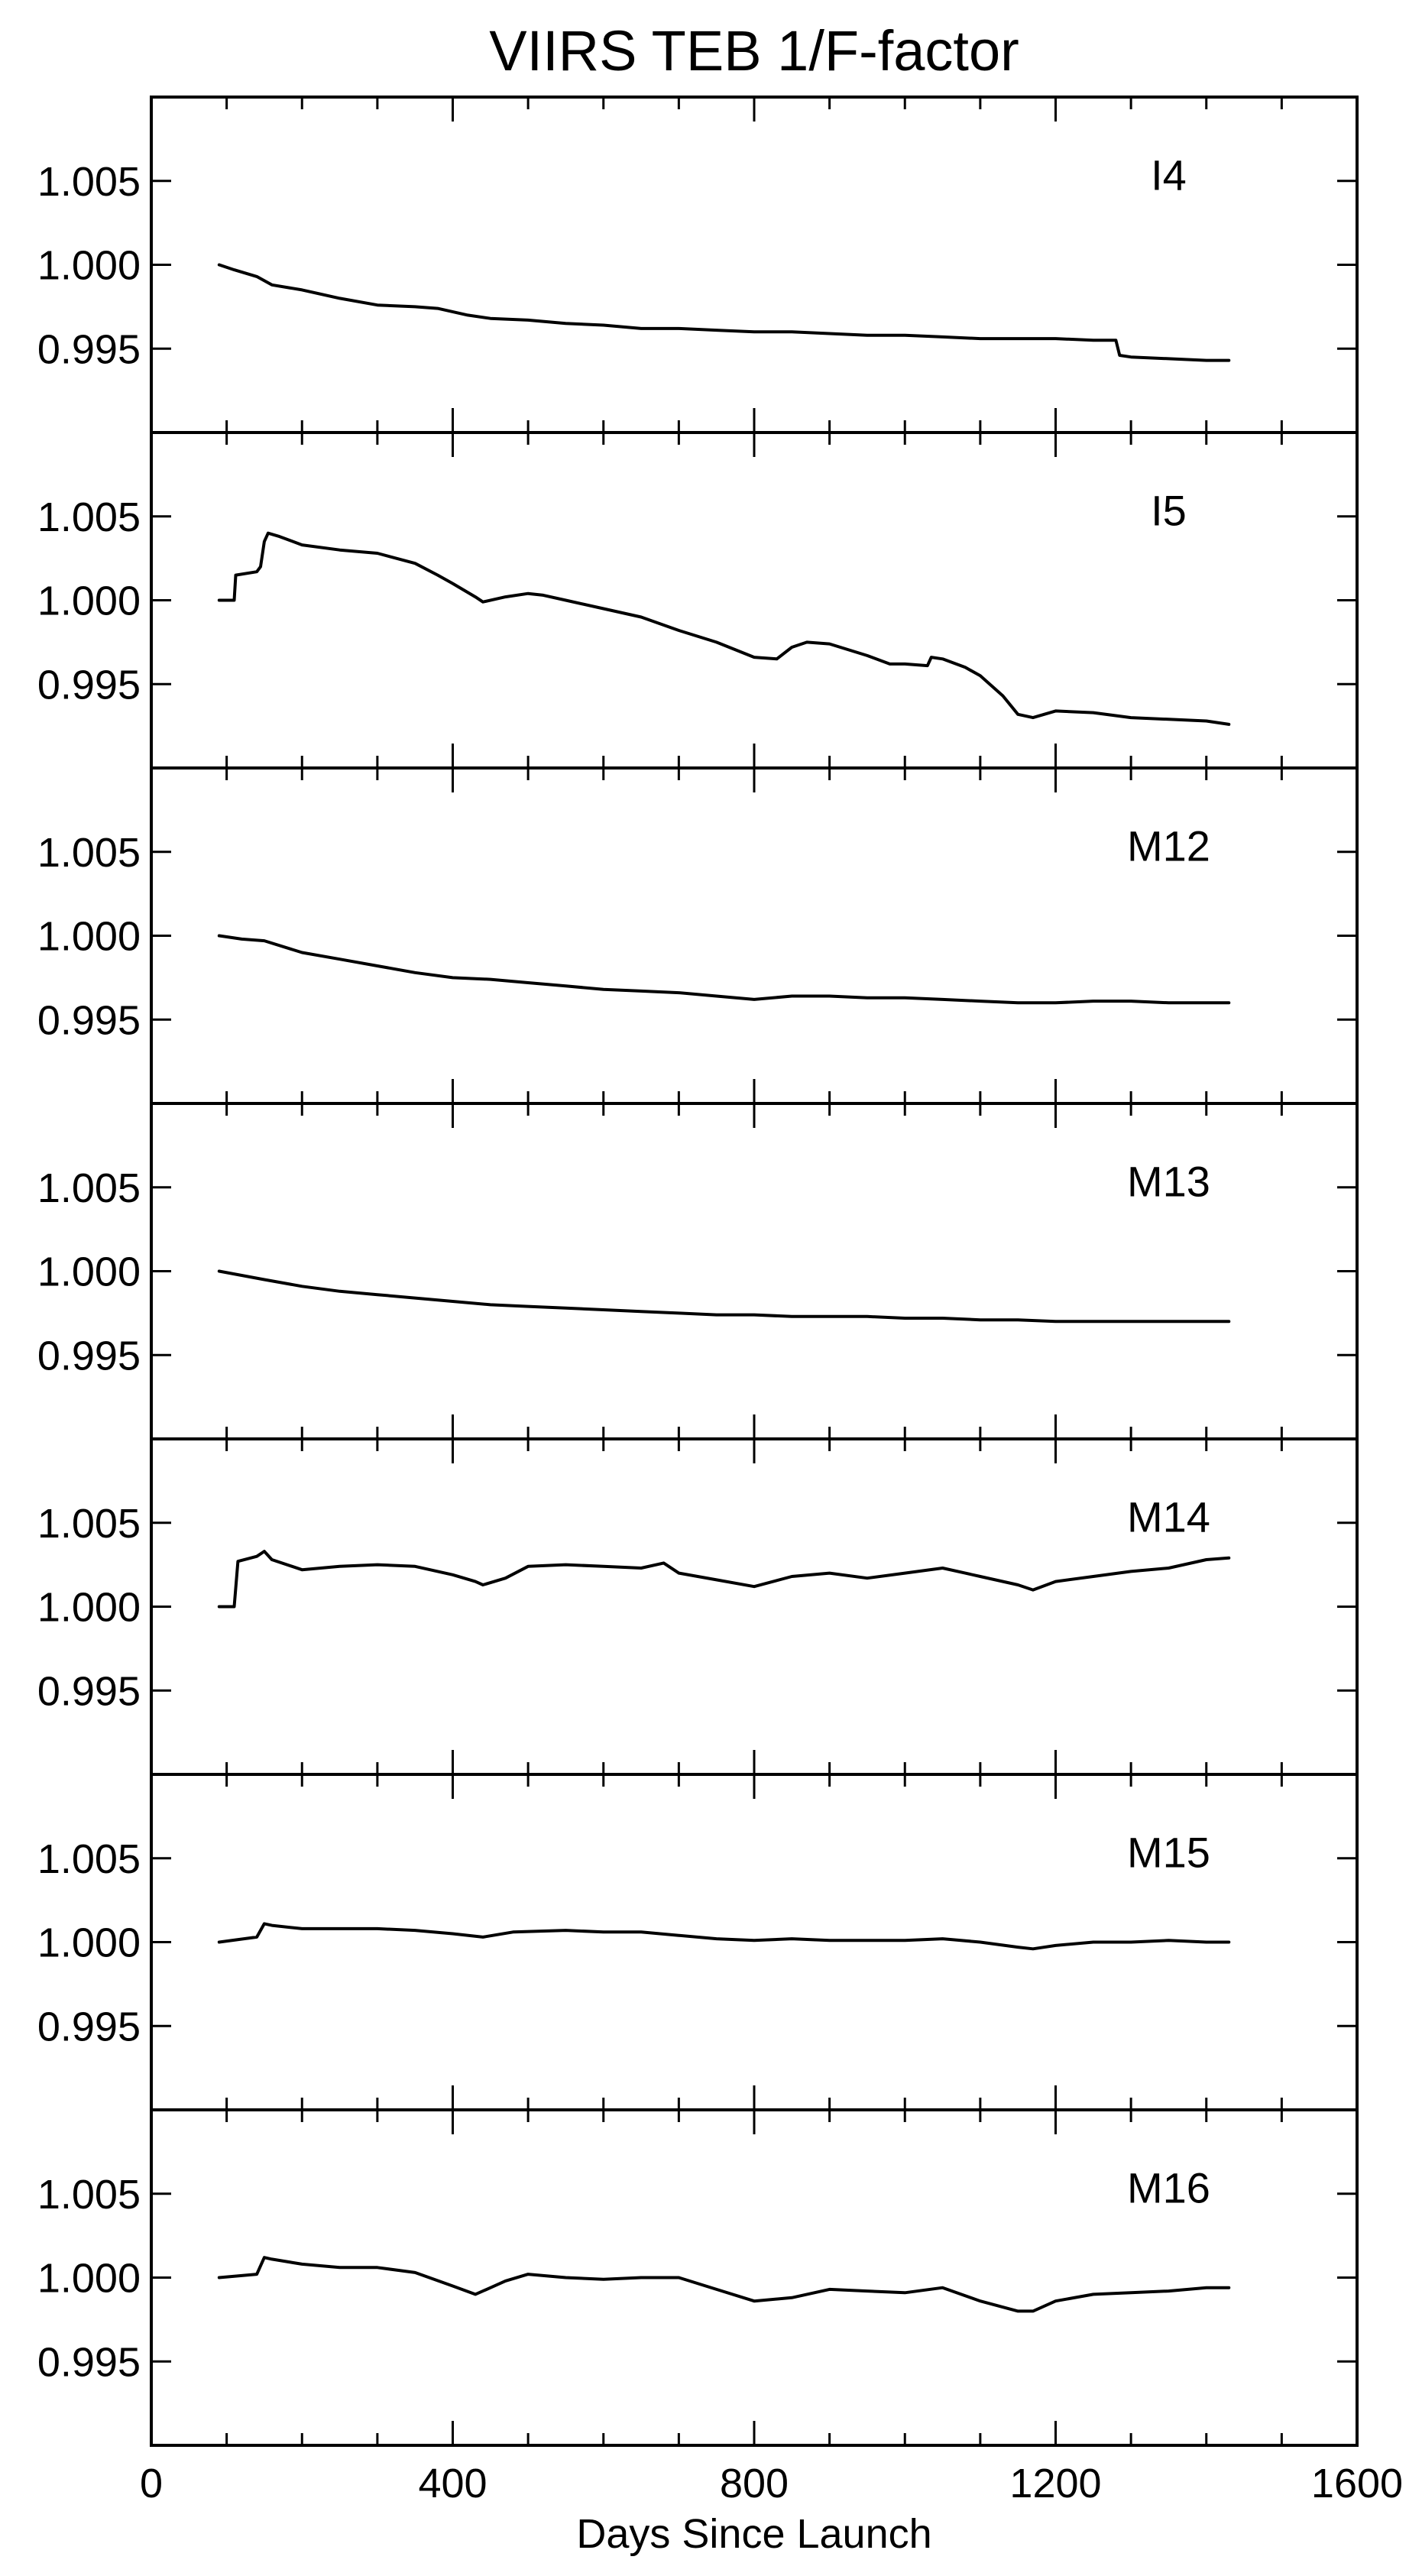 This screenshot has width=1422, height=2576. What do you see at coordinates (754, 51) in the screenshot?
I see `chart-title: VIIRS TEB 1/F-factor` at bounding box center [754, 51].